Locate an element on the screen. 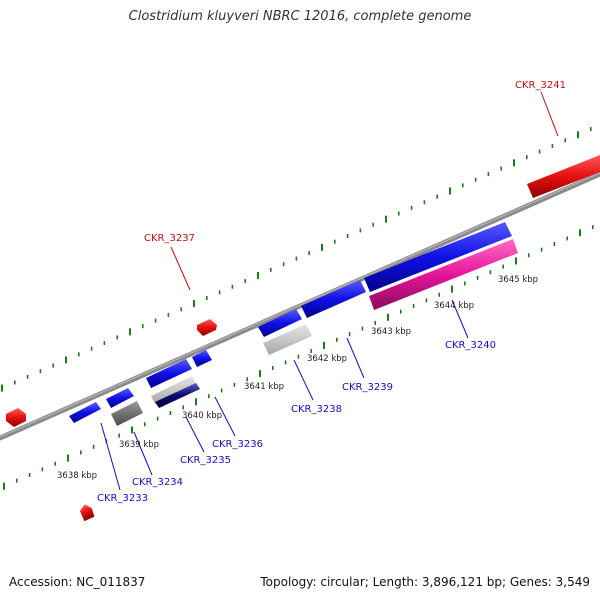 The height and width of the screenshot is (600, 600). scale-label: 3639 kbp is located at coordinates (139, 445).